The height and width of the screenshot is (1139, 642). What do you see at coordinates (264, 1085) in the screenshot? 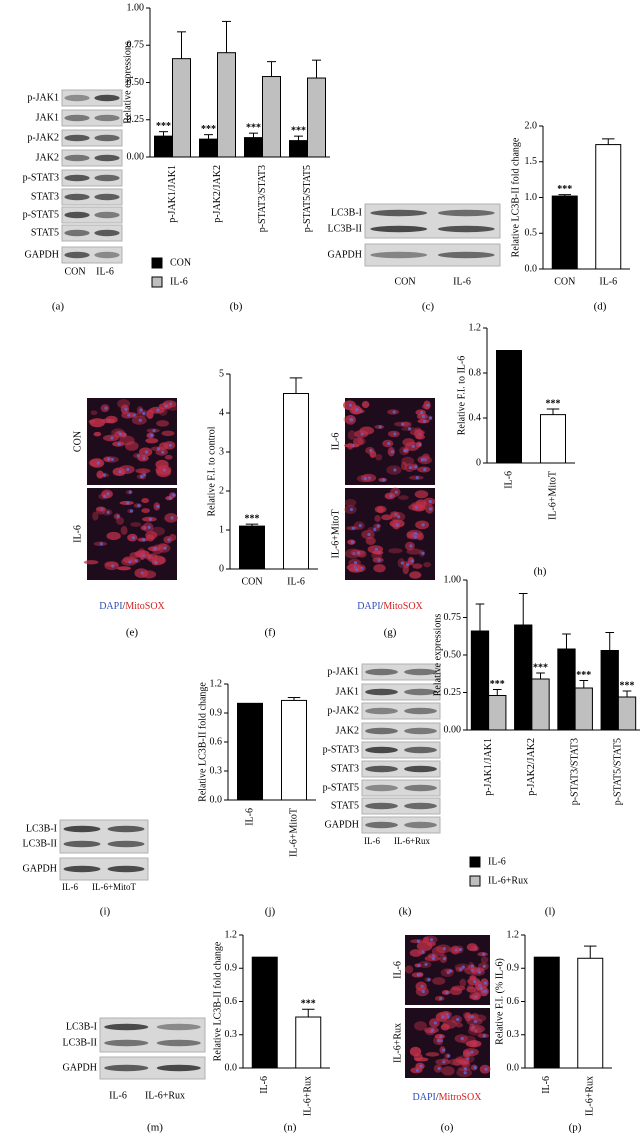
I see `x-tick-label: IL-6` at bounding box center [264, 1085].